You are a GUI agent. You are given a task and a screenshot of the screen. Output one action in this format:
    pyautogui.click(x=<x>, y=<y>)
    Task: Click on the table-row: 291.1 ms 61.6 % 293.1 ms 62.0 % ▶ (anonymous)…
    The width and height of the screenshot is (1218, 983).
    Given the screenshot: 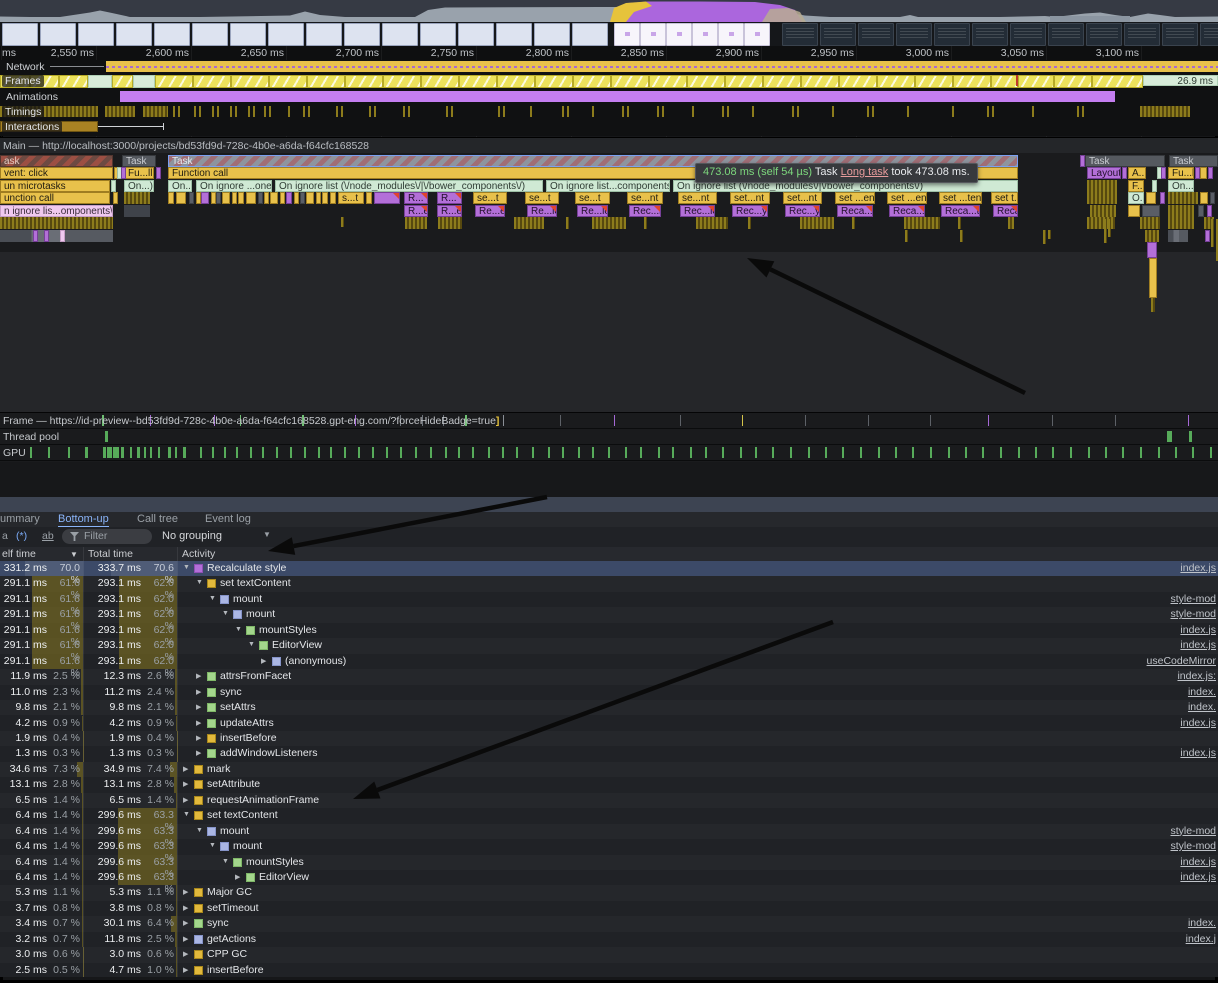 What is the action you would take?
    pyautogui.click(x=609, y=666)
    